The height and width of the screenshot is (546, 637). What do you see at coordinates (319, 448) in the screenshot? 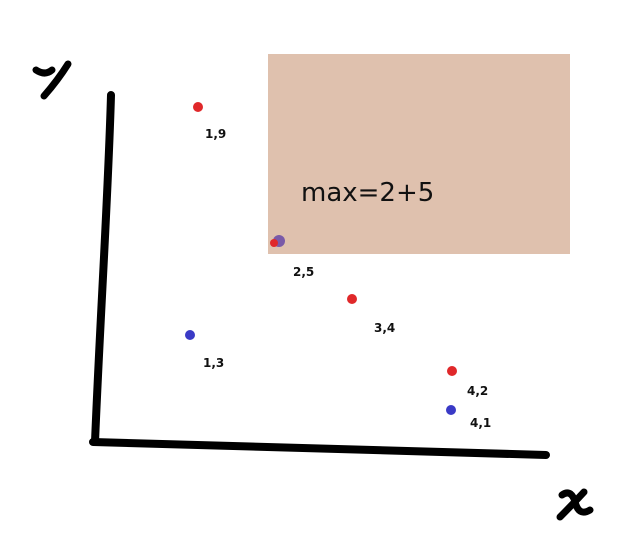
I see `x-axis-line` at bounding box center [319, 448].